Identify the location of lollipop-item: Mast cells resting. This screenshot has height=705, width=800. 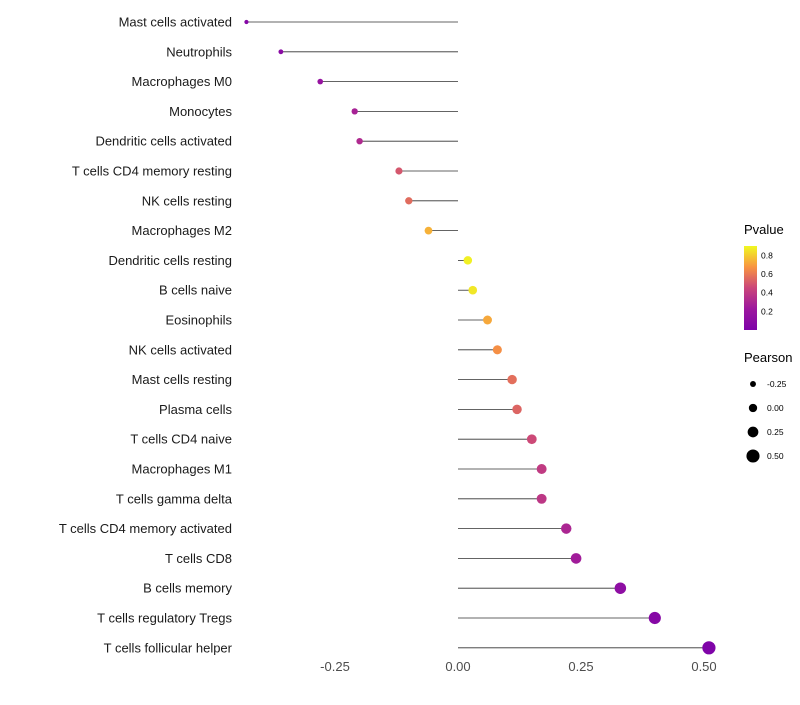
(324, 379).